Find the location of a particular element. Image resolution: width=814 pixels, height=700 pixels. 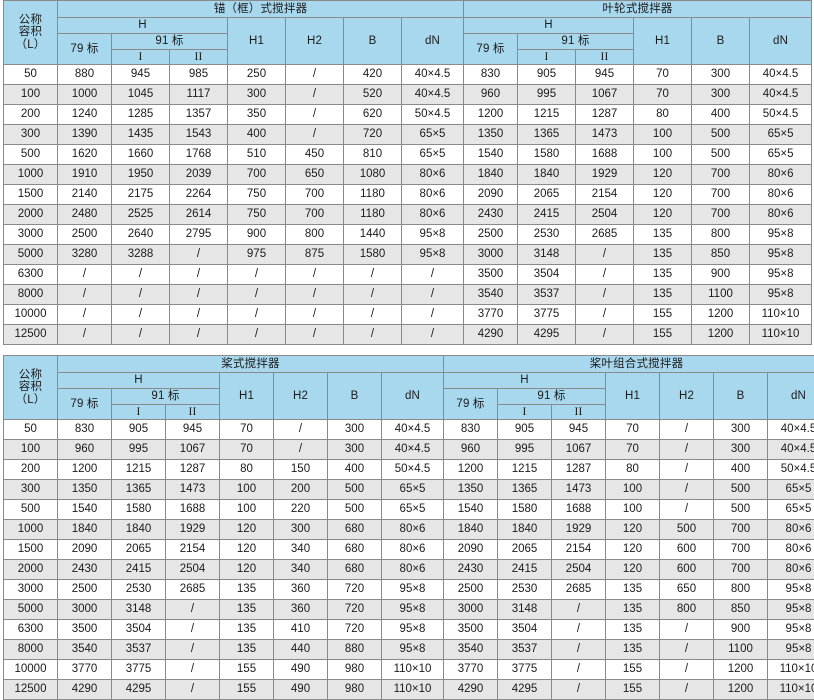

cell-volume: 1500 is located at coordinates (31, 550).